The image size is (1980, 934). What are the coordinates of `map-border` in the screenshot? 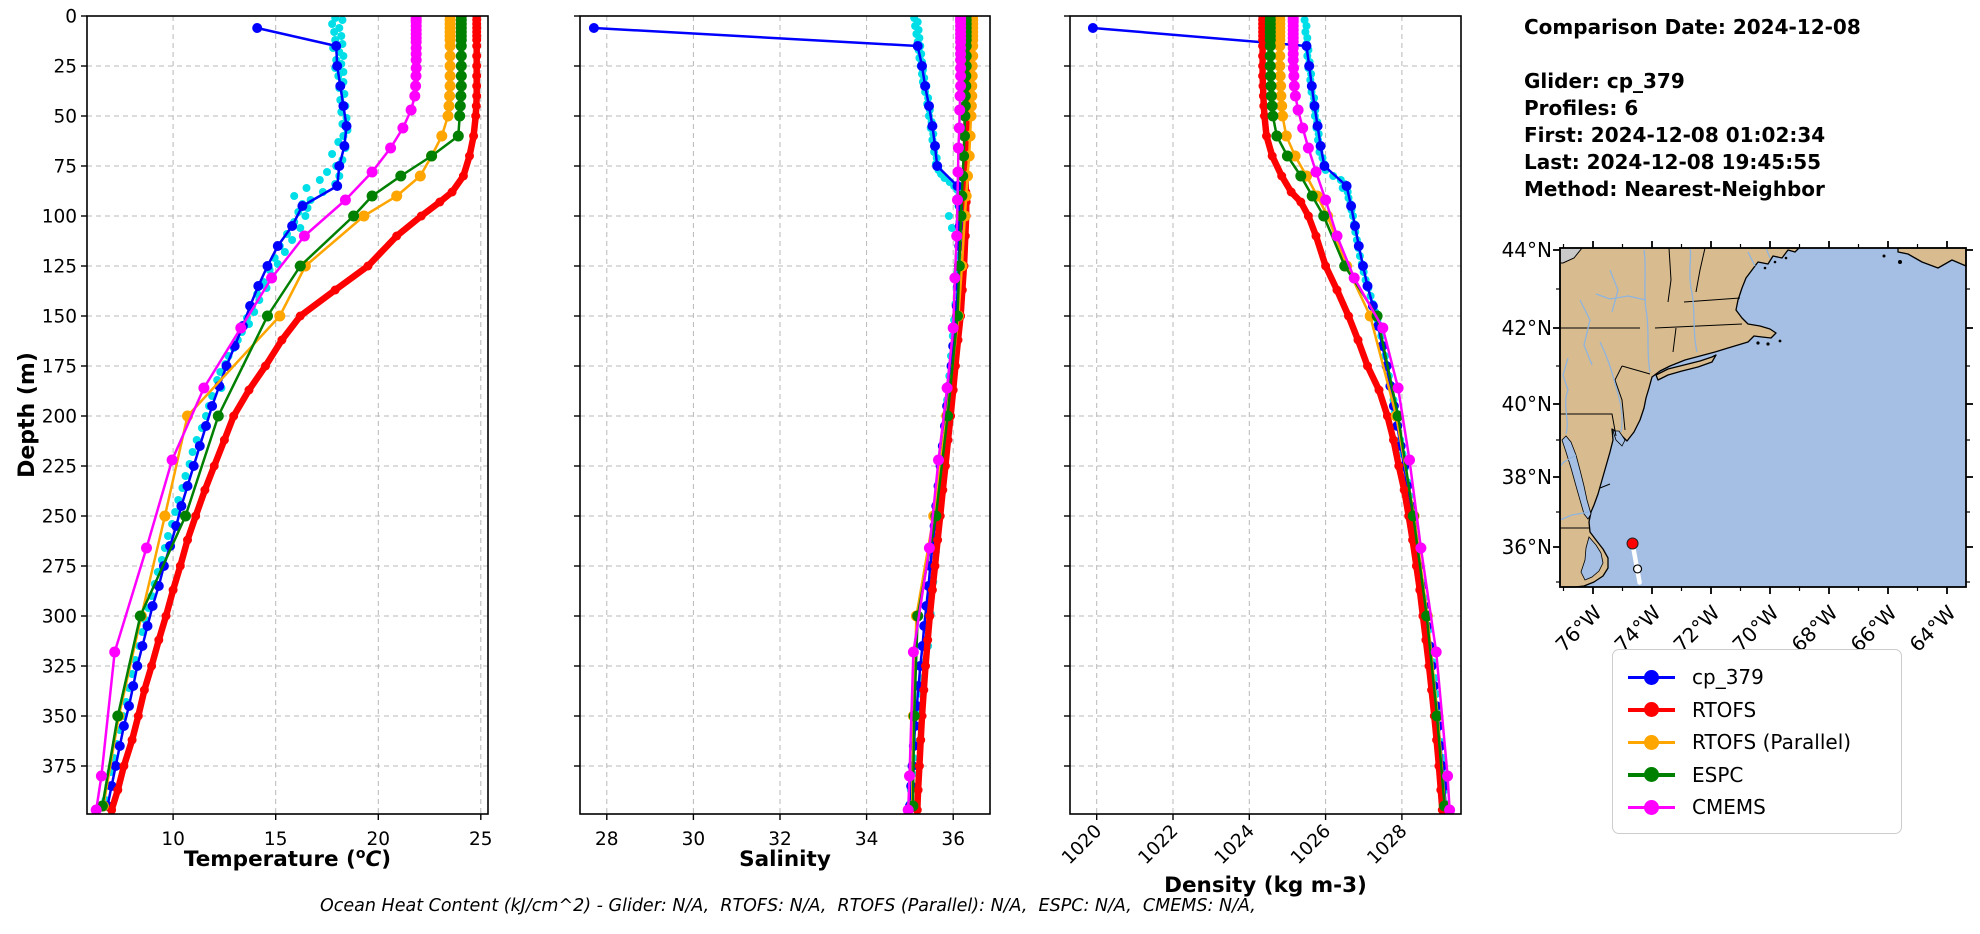 It's located at (1763, 417).